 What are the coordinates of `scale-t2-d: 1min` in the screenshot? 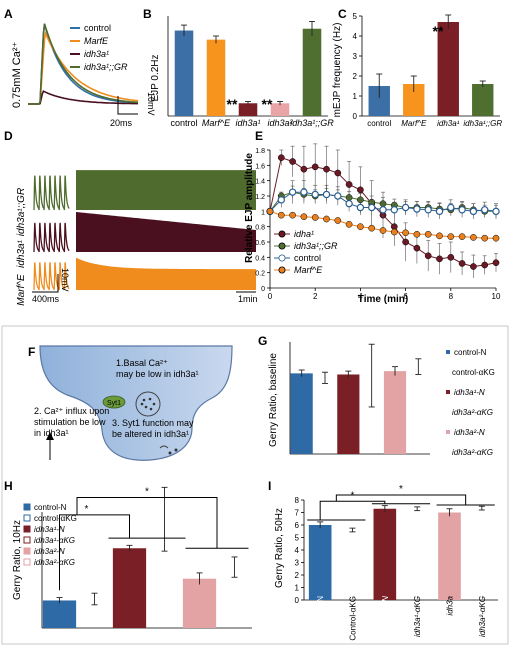 It's located at (248, 299).